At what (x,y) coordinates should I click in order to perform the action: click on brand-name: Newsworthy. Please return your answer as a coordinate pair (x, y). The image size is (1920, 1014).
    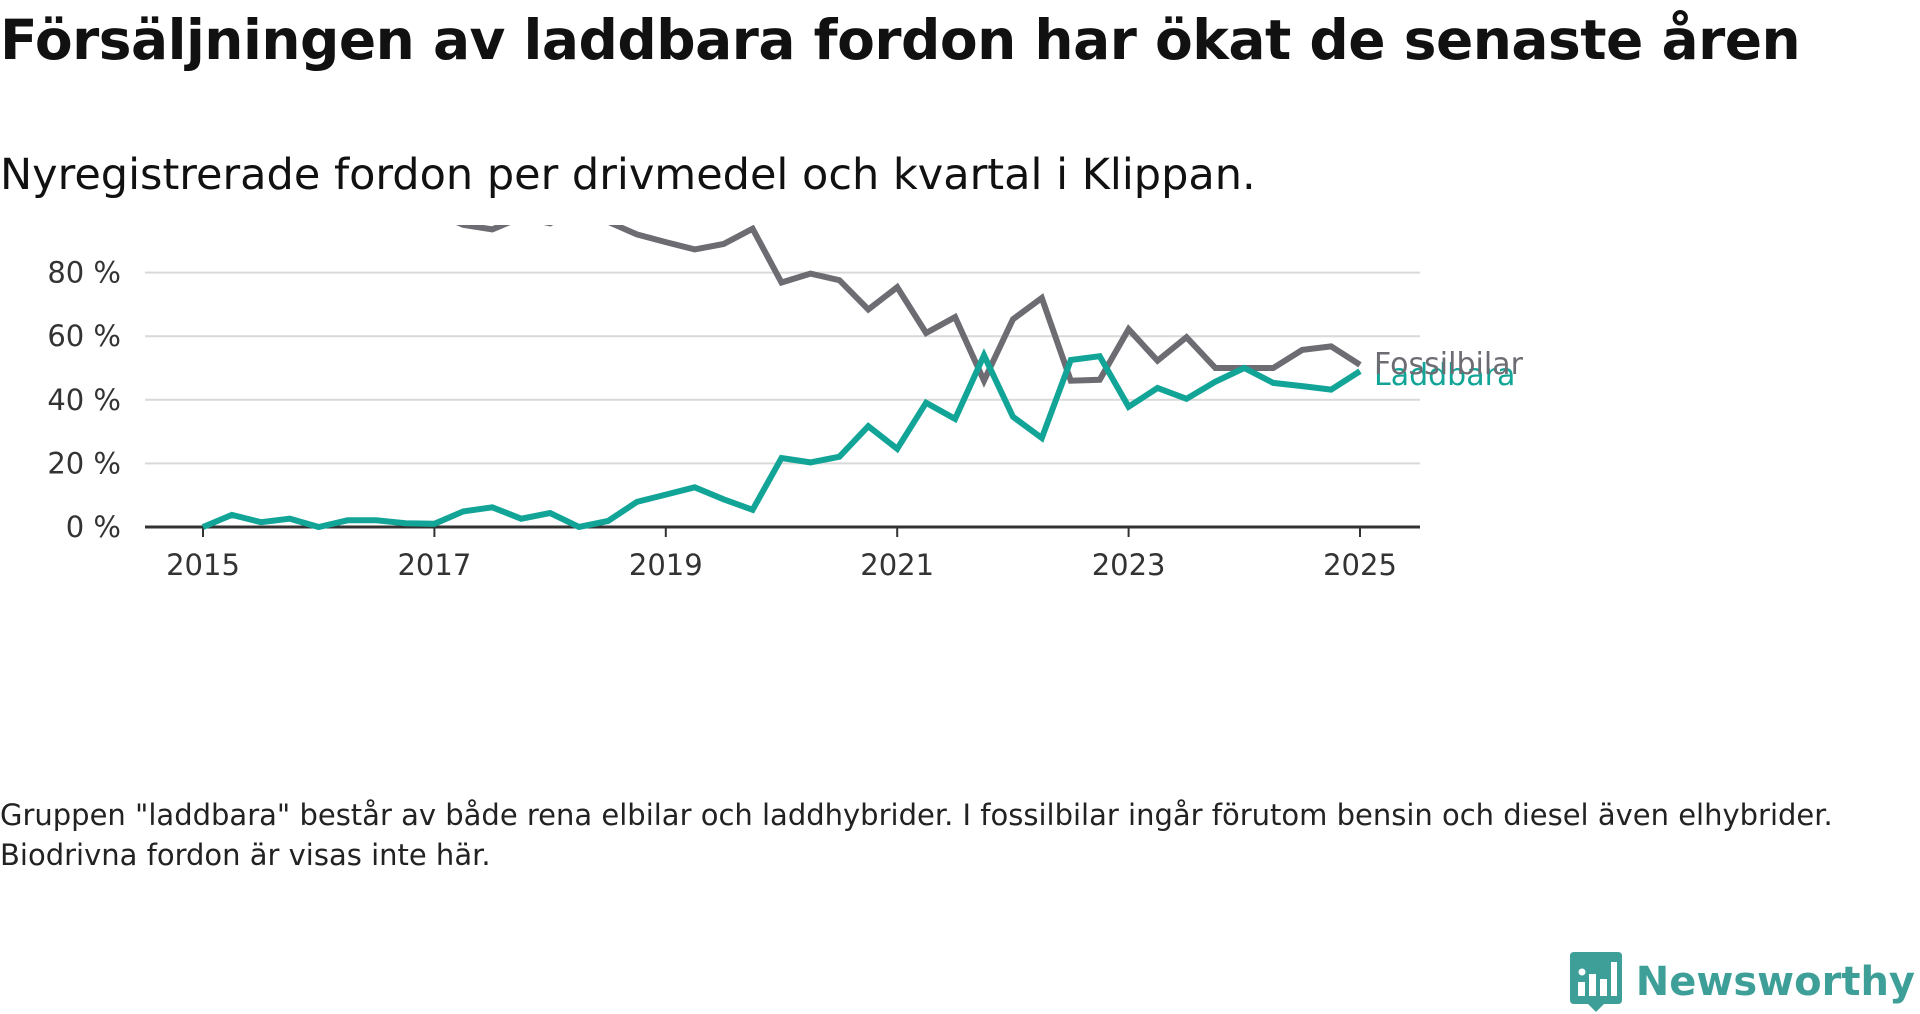
    Looking at the image, I should click on (1775, 982).